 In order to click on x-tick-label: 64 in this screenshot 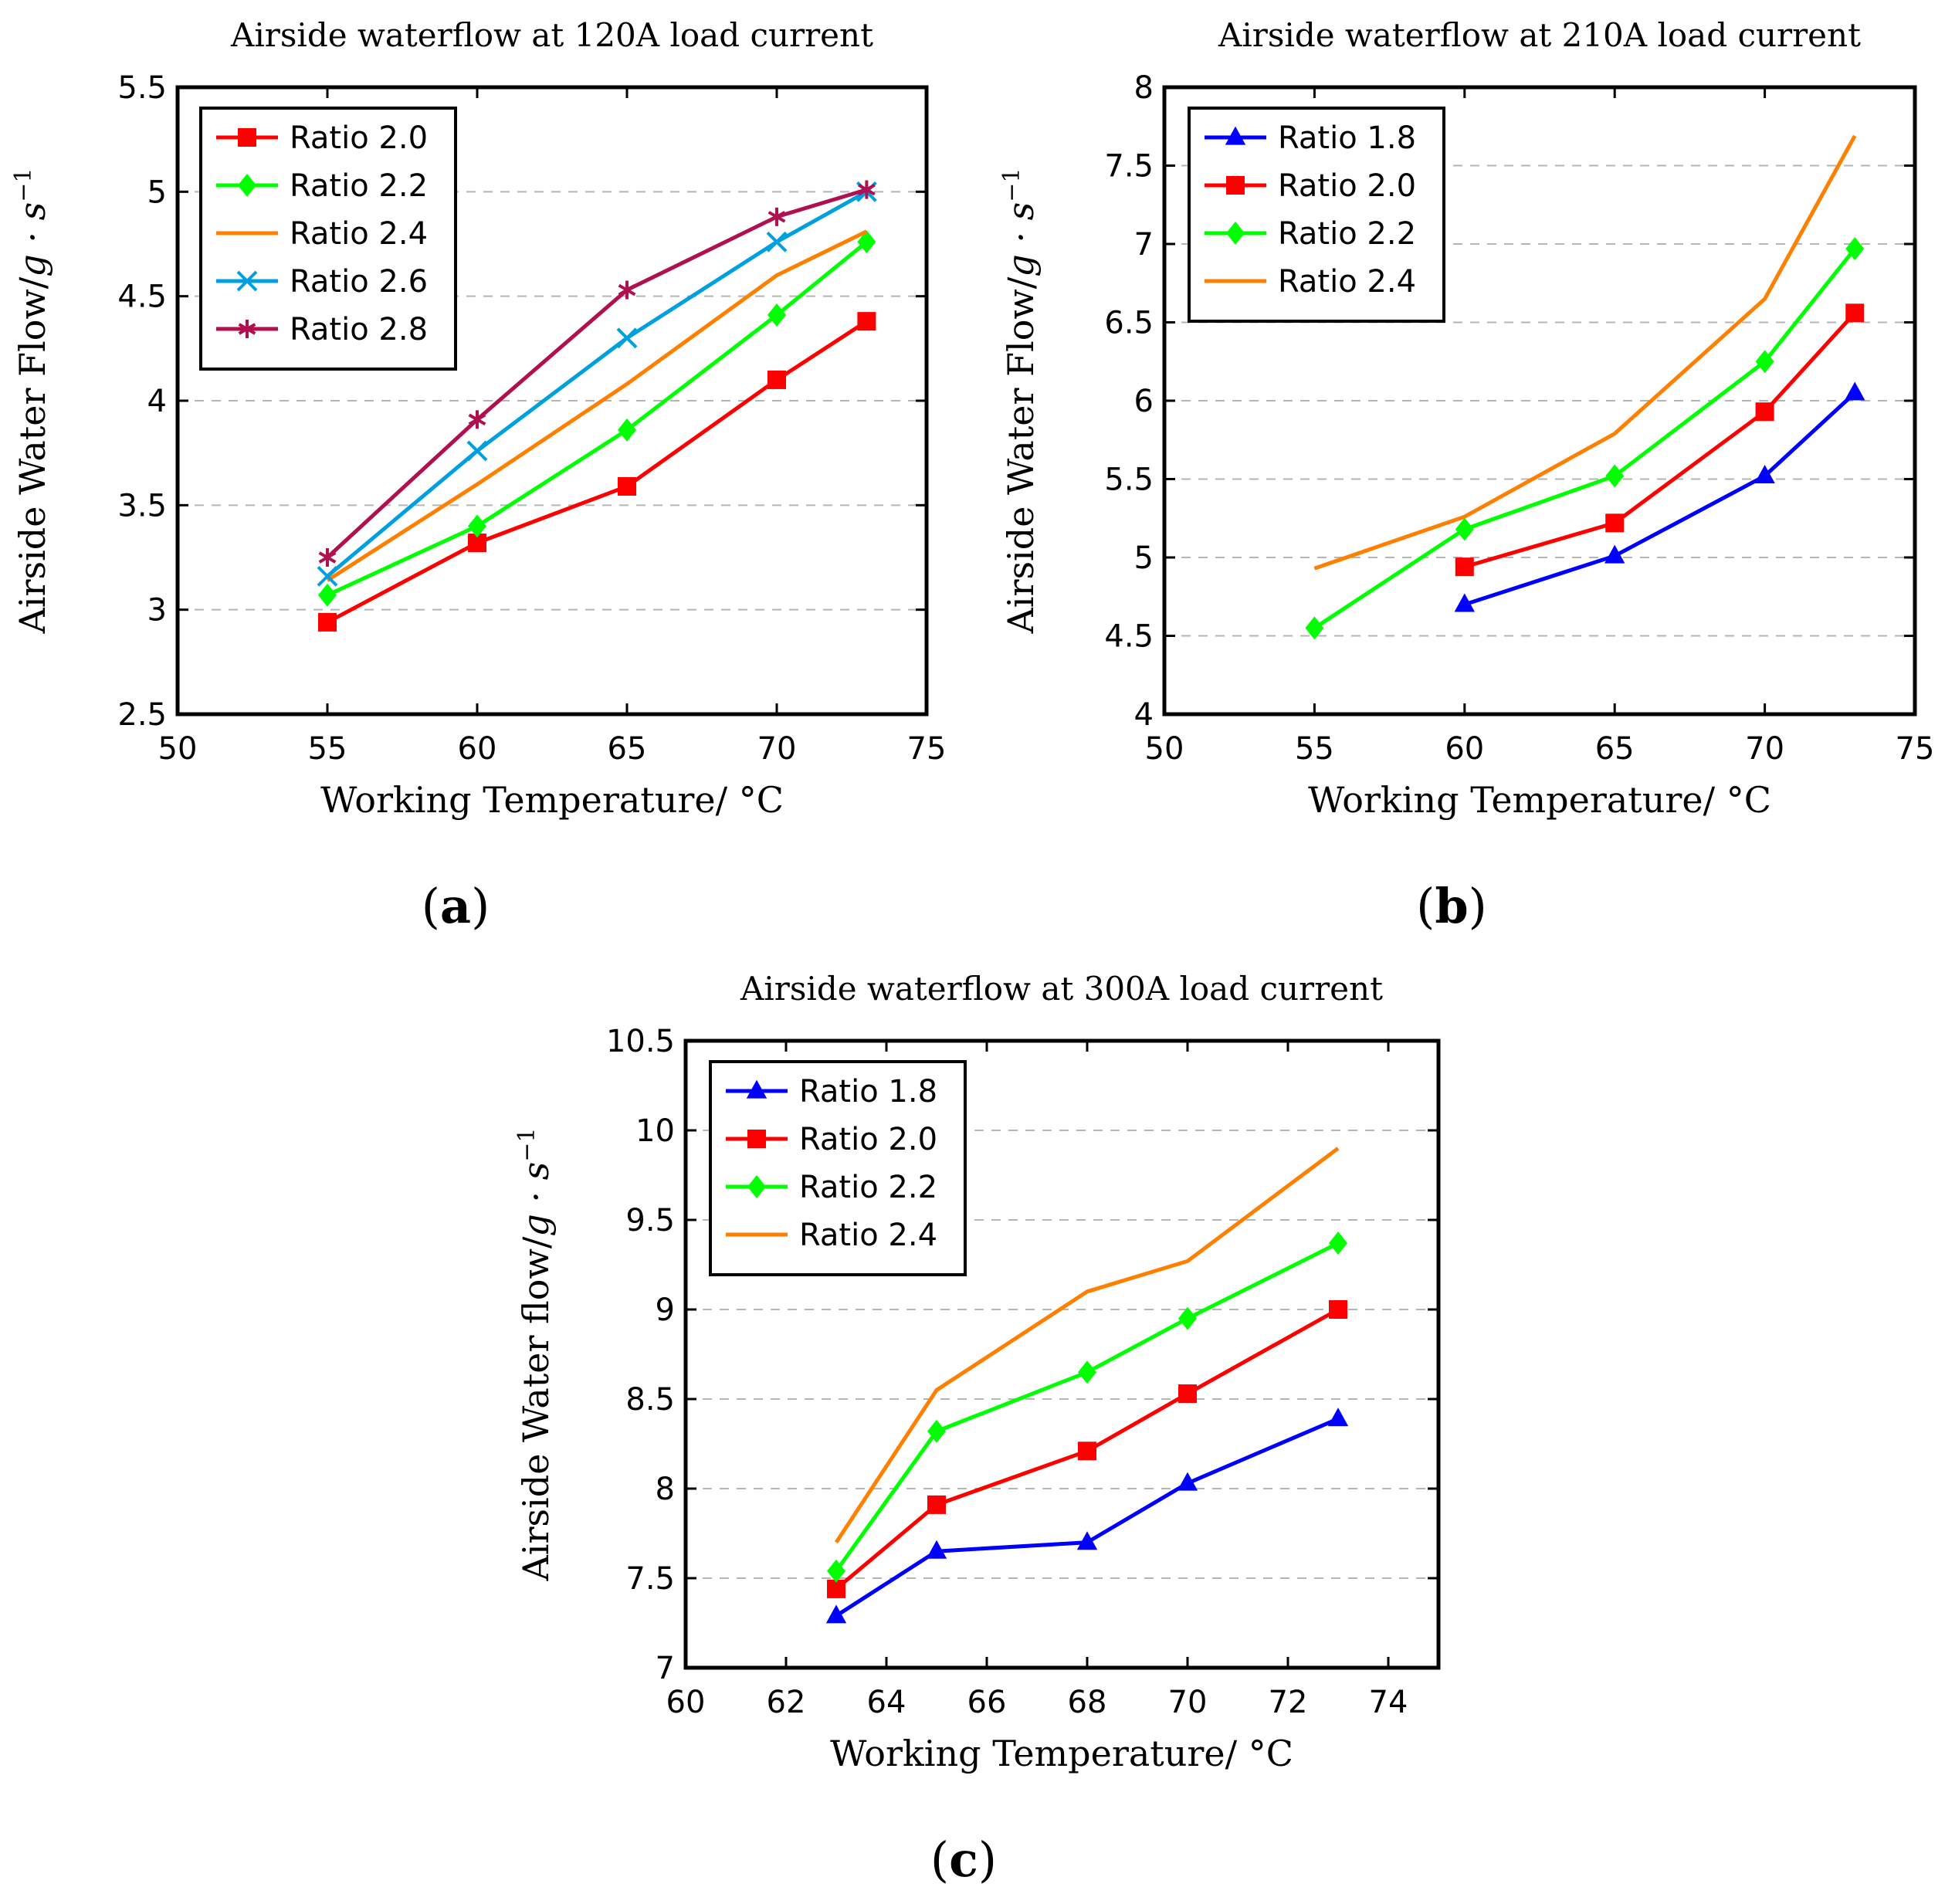, I will do `click(886, 1702)`.